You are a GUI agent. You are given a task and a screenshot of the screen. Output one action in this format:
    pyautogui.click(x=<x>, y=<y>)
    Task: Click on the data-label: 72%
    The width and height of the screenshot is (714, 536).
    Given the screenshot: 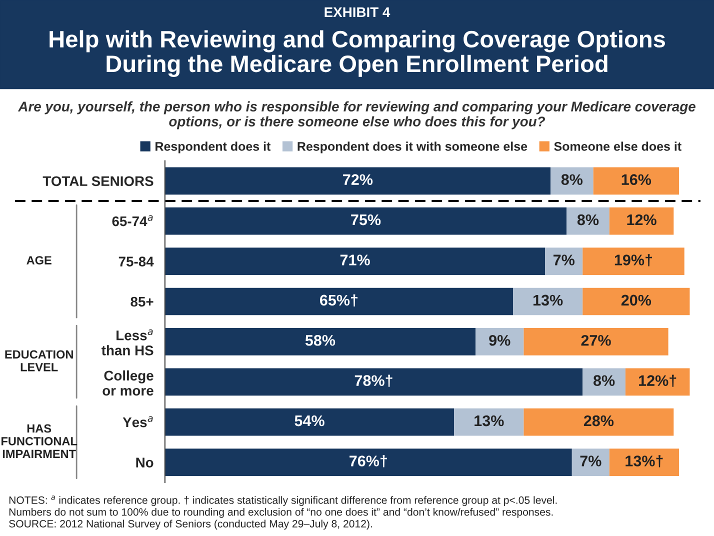 What is the action you would take?
    pyautogui.click(x=358, y=179)
    